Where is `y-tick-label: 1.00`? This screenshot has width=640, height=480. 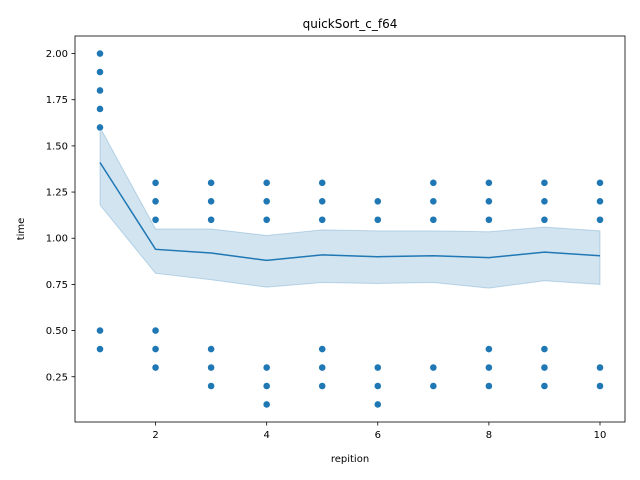
y-tick-label: 1.00 is located at coordinates (57, 239).